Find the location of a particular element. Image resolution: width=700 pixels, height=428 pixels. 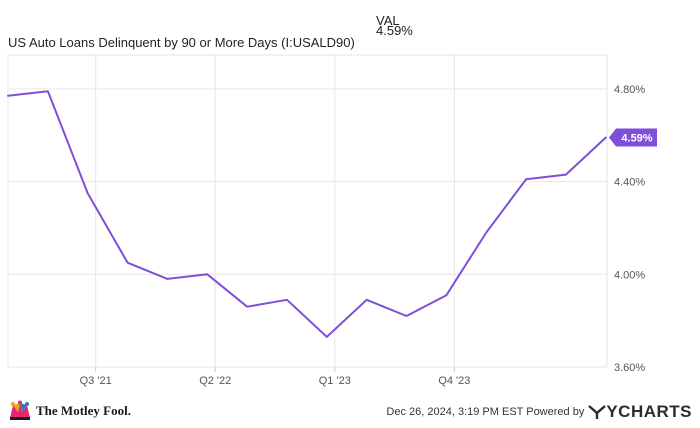

ycharts-logo: YCHARTS is located at coordinates (640, 412).